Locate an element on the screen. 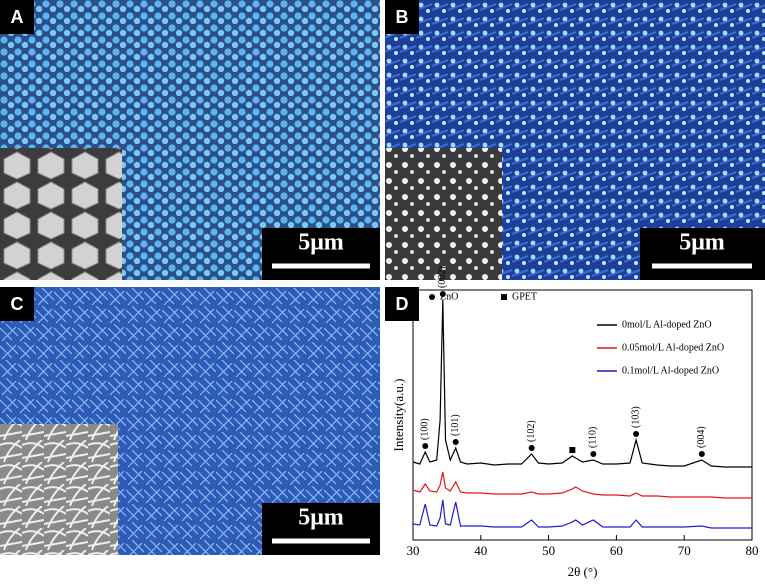 The image size is (765, 588). peak-label: (100) is located at coordinates (425, 429).